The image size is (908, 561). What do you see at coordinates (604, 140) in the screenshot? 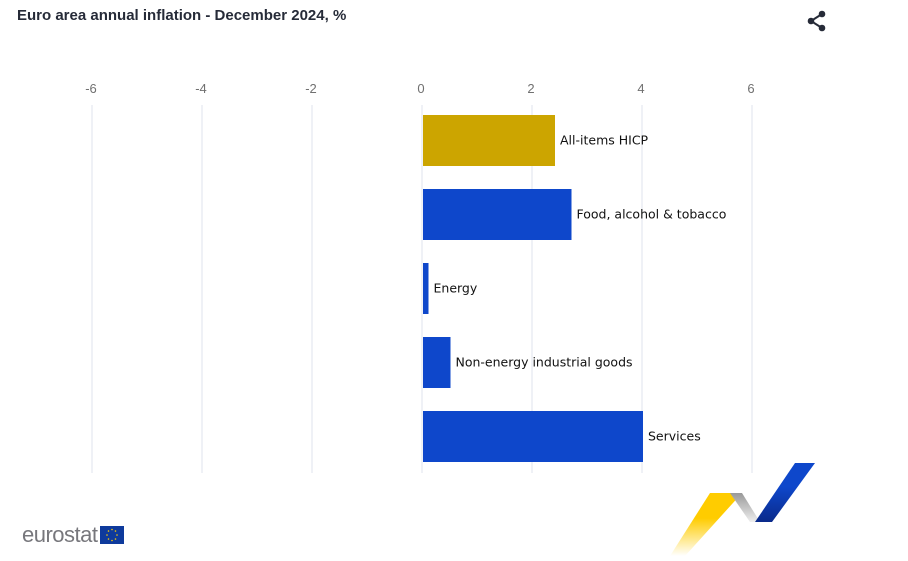
I see `bar-label: All-items HICP` at bounding box center [604, 140].